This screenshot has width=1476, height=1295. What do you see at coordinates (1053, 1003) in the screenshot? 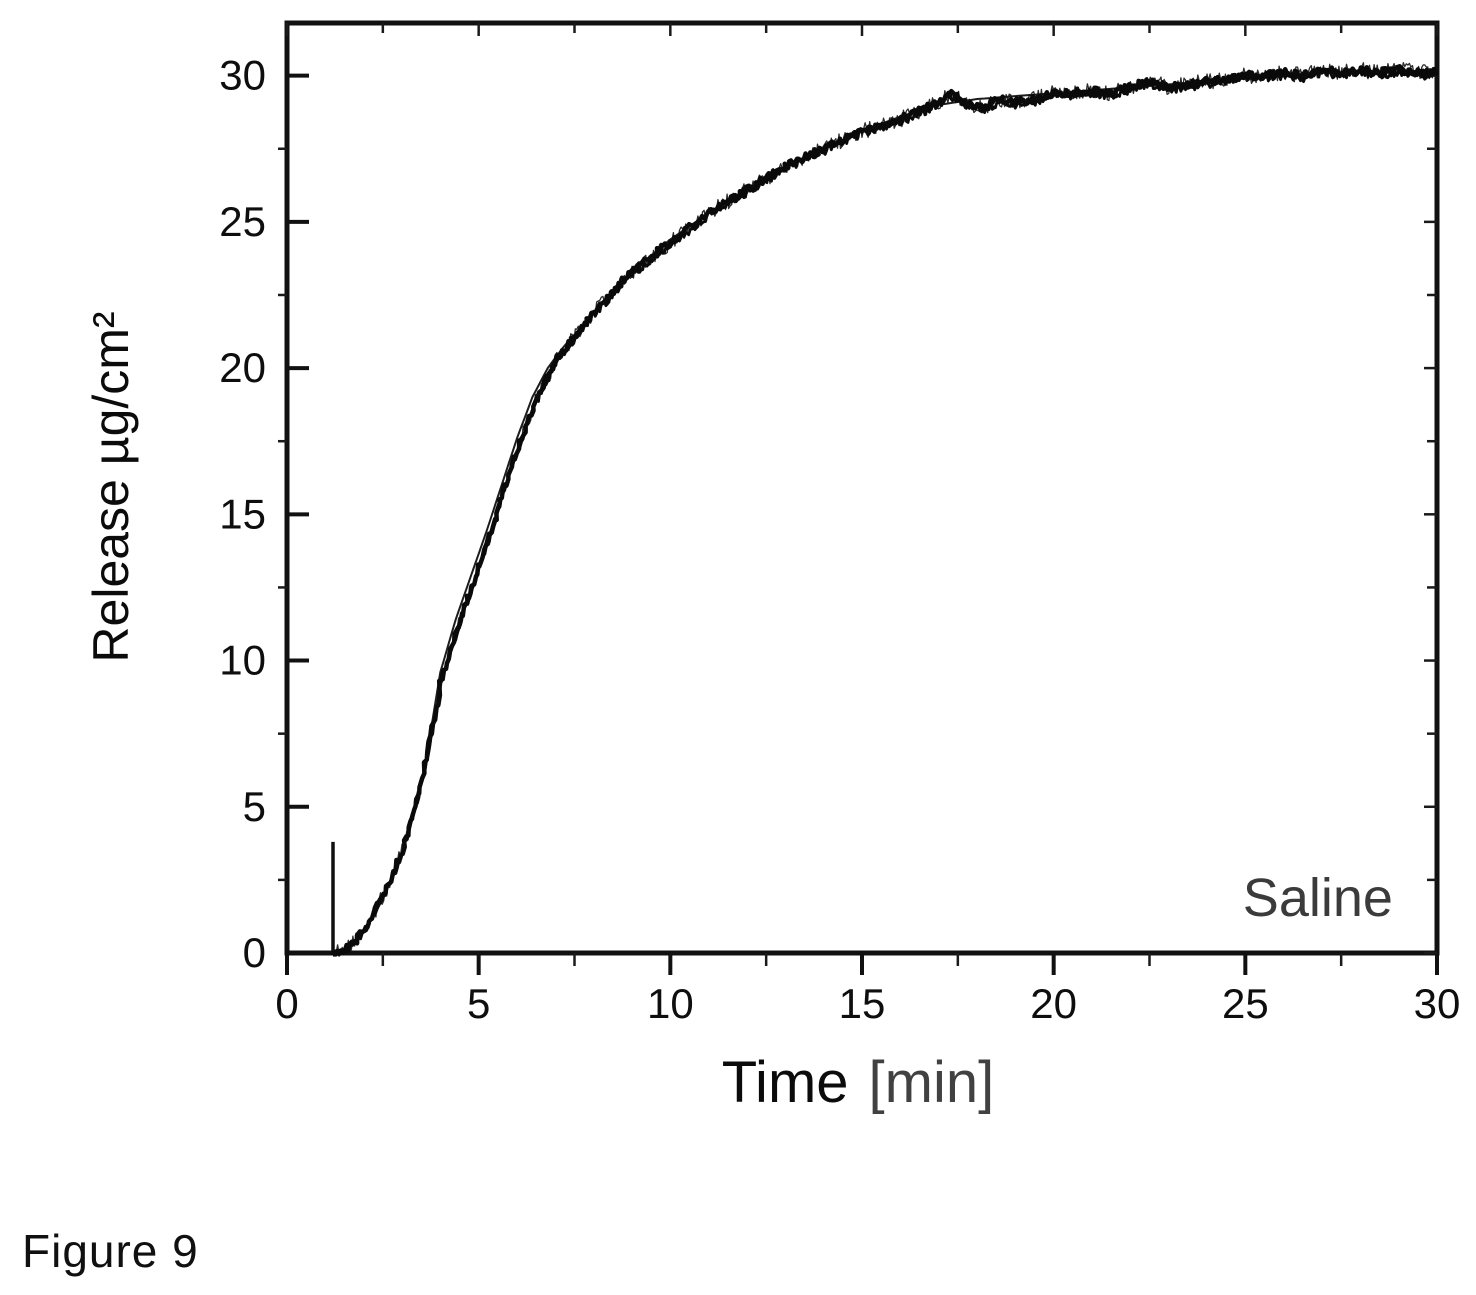
I see `x-tick-label: 20` at bounding box center [1053, 1003].